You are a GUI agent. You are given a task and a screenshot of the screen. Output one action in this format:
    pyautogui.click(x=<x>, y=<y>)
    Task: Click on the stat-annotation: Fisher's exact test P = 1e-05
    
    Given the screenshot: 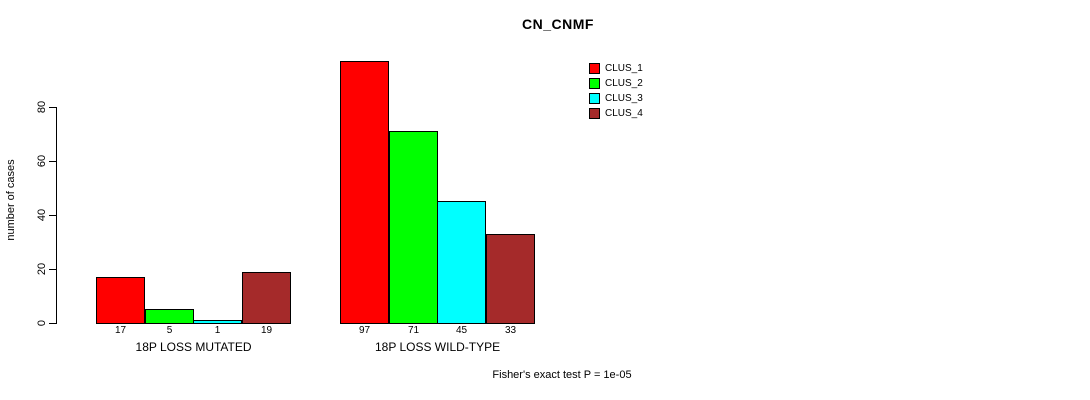 What is the action you would take?
    pyautogui.click(x=562, y=375)
    